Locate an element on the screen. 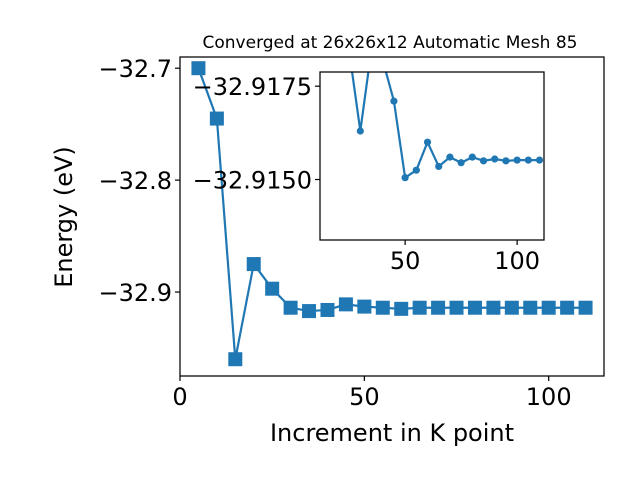 The height and width of the screenshot is (480, 640). x-axis-label: Increment in K point is located at coordinates (392, 433).